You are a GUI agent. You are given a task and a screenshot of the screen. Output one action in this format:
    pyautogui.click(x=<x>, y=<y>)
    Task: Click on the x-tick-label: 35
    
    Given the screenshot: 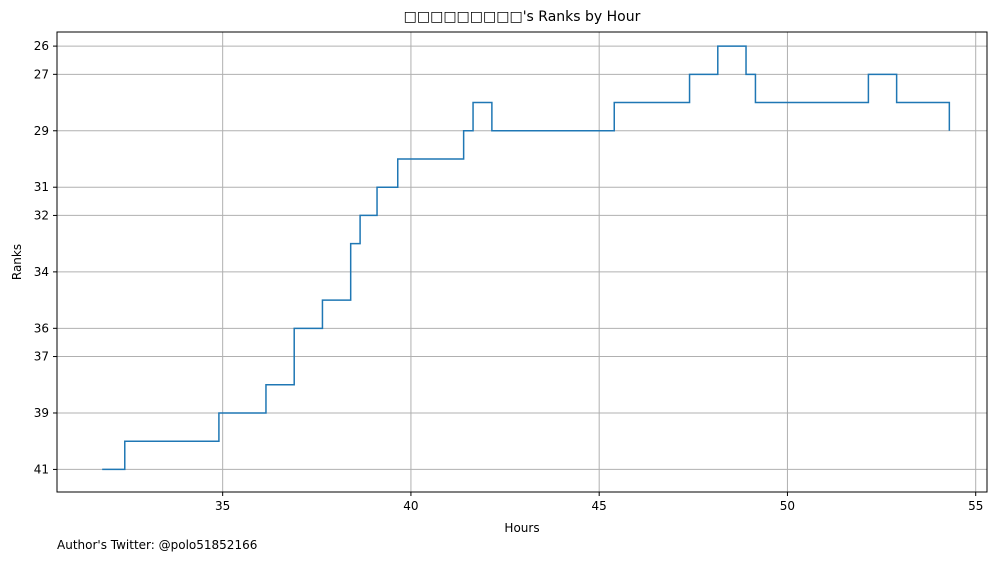 What is the action you would take?
    pyautogui.click(x=222, y=506)
    